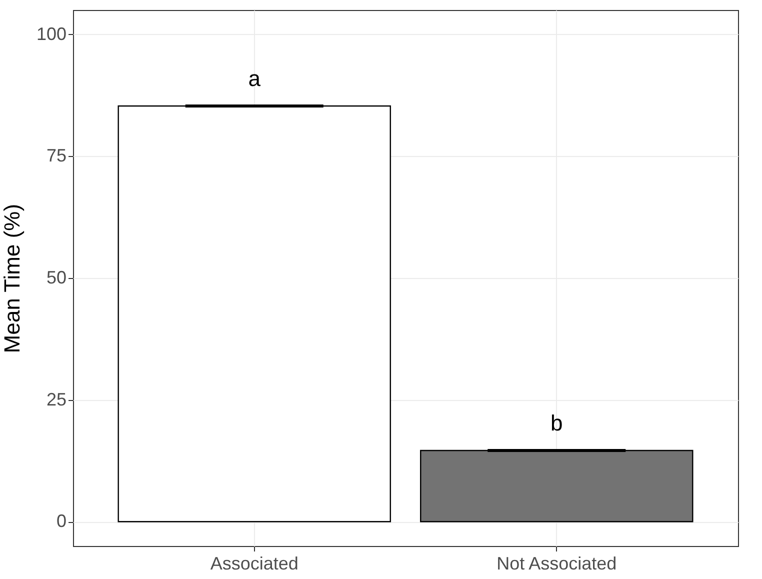 The height and width of the screenshot is (579, 762). Describe the element at coordinates (61, 521) in the screenshot. I see `y-tick-label: 0` at that location.